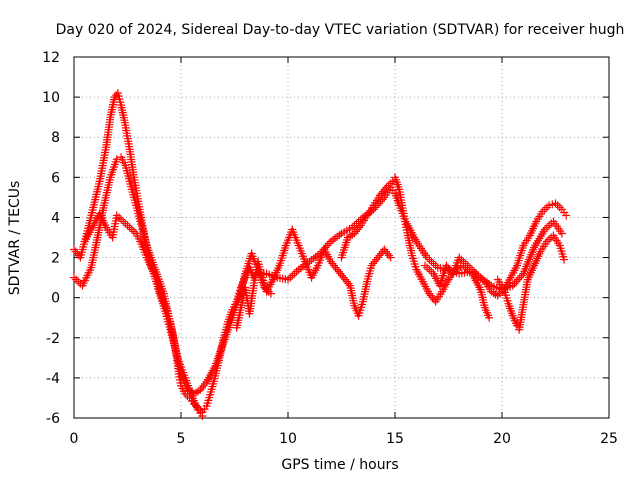  Describe the element at coordinates (55, 218) in the screenshot. I see `y-tick-label: 4` at that location.